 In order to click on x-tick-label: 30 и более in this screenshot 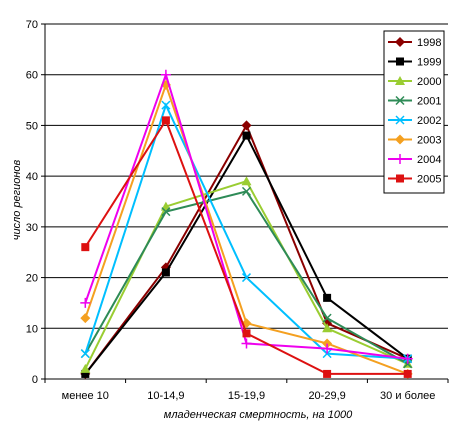, I will do `click(407, 396)`.